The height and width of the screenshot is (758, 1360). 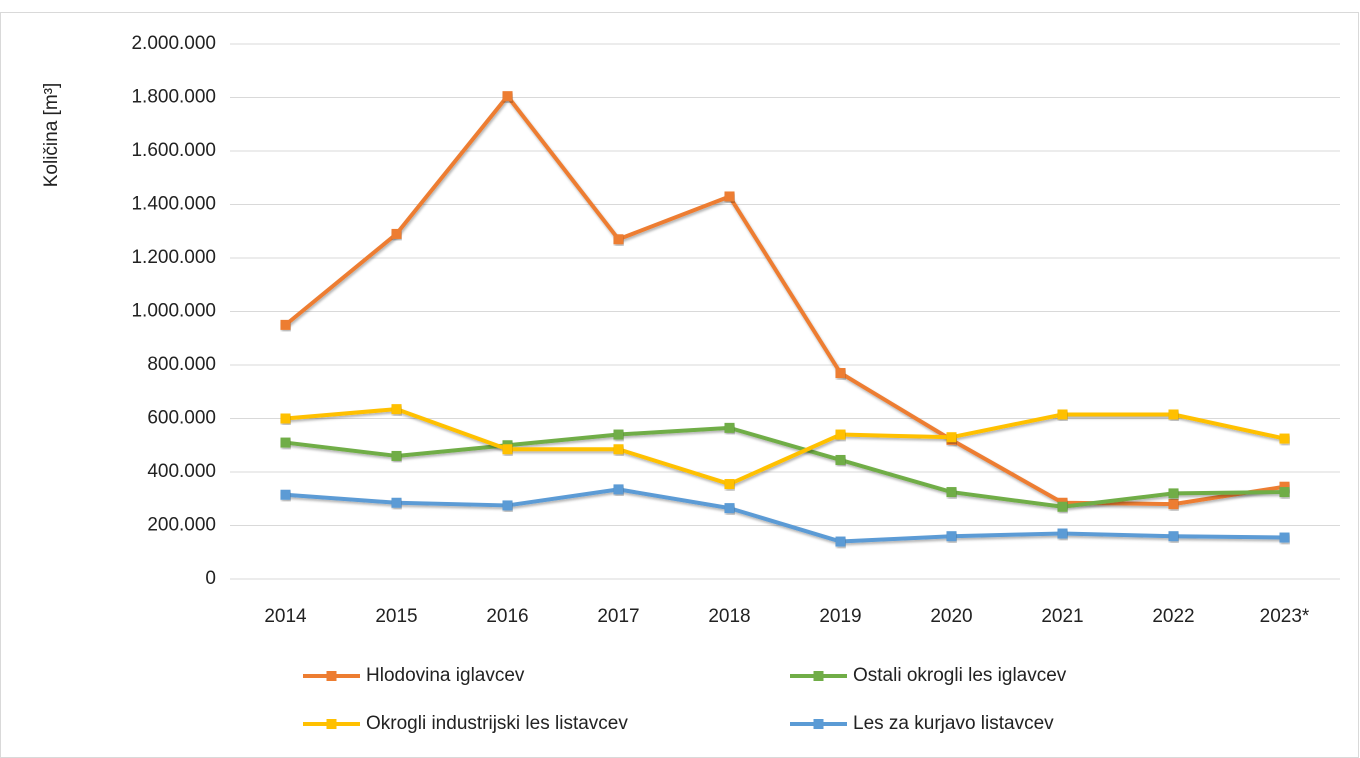 I want to click on y-tick-label: 1.800.000, so click(x=173, y=97).